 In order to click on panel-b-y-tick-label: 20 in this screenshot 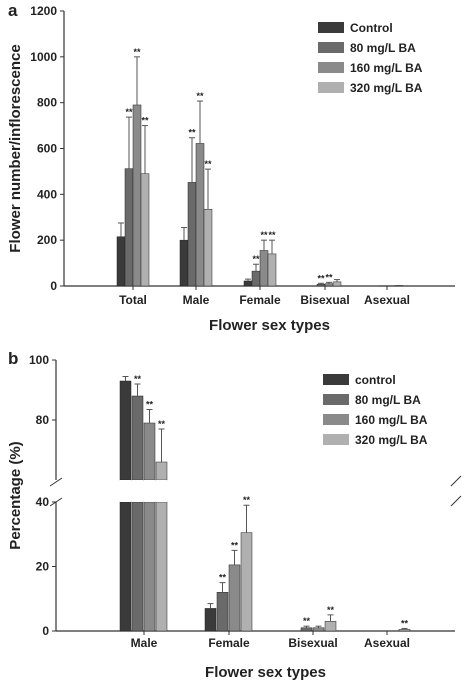, I will do `click(43, 567)`.